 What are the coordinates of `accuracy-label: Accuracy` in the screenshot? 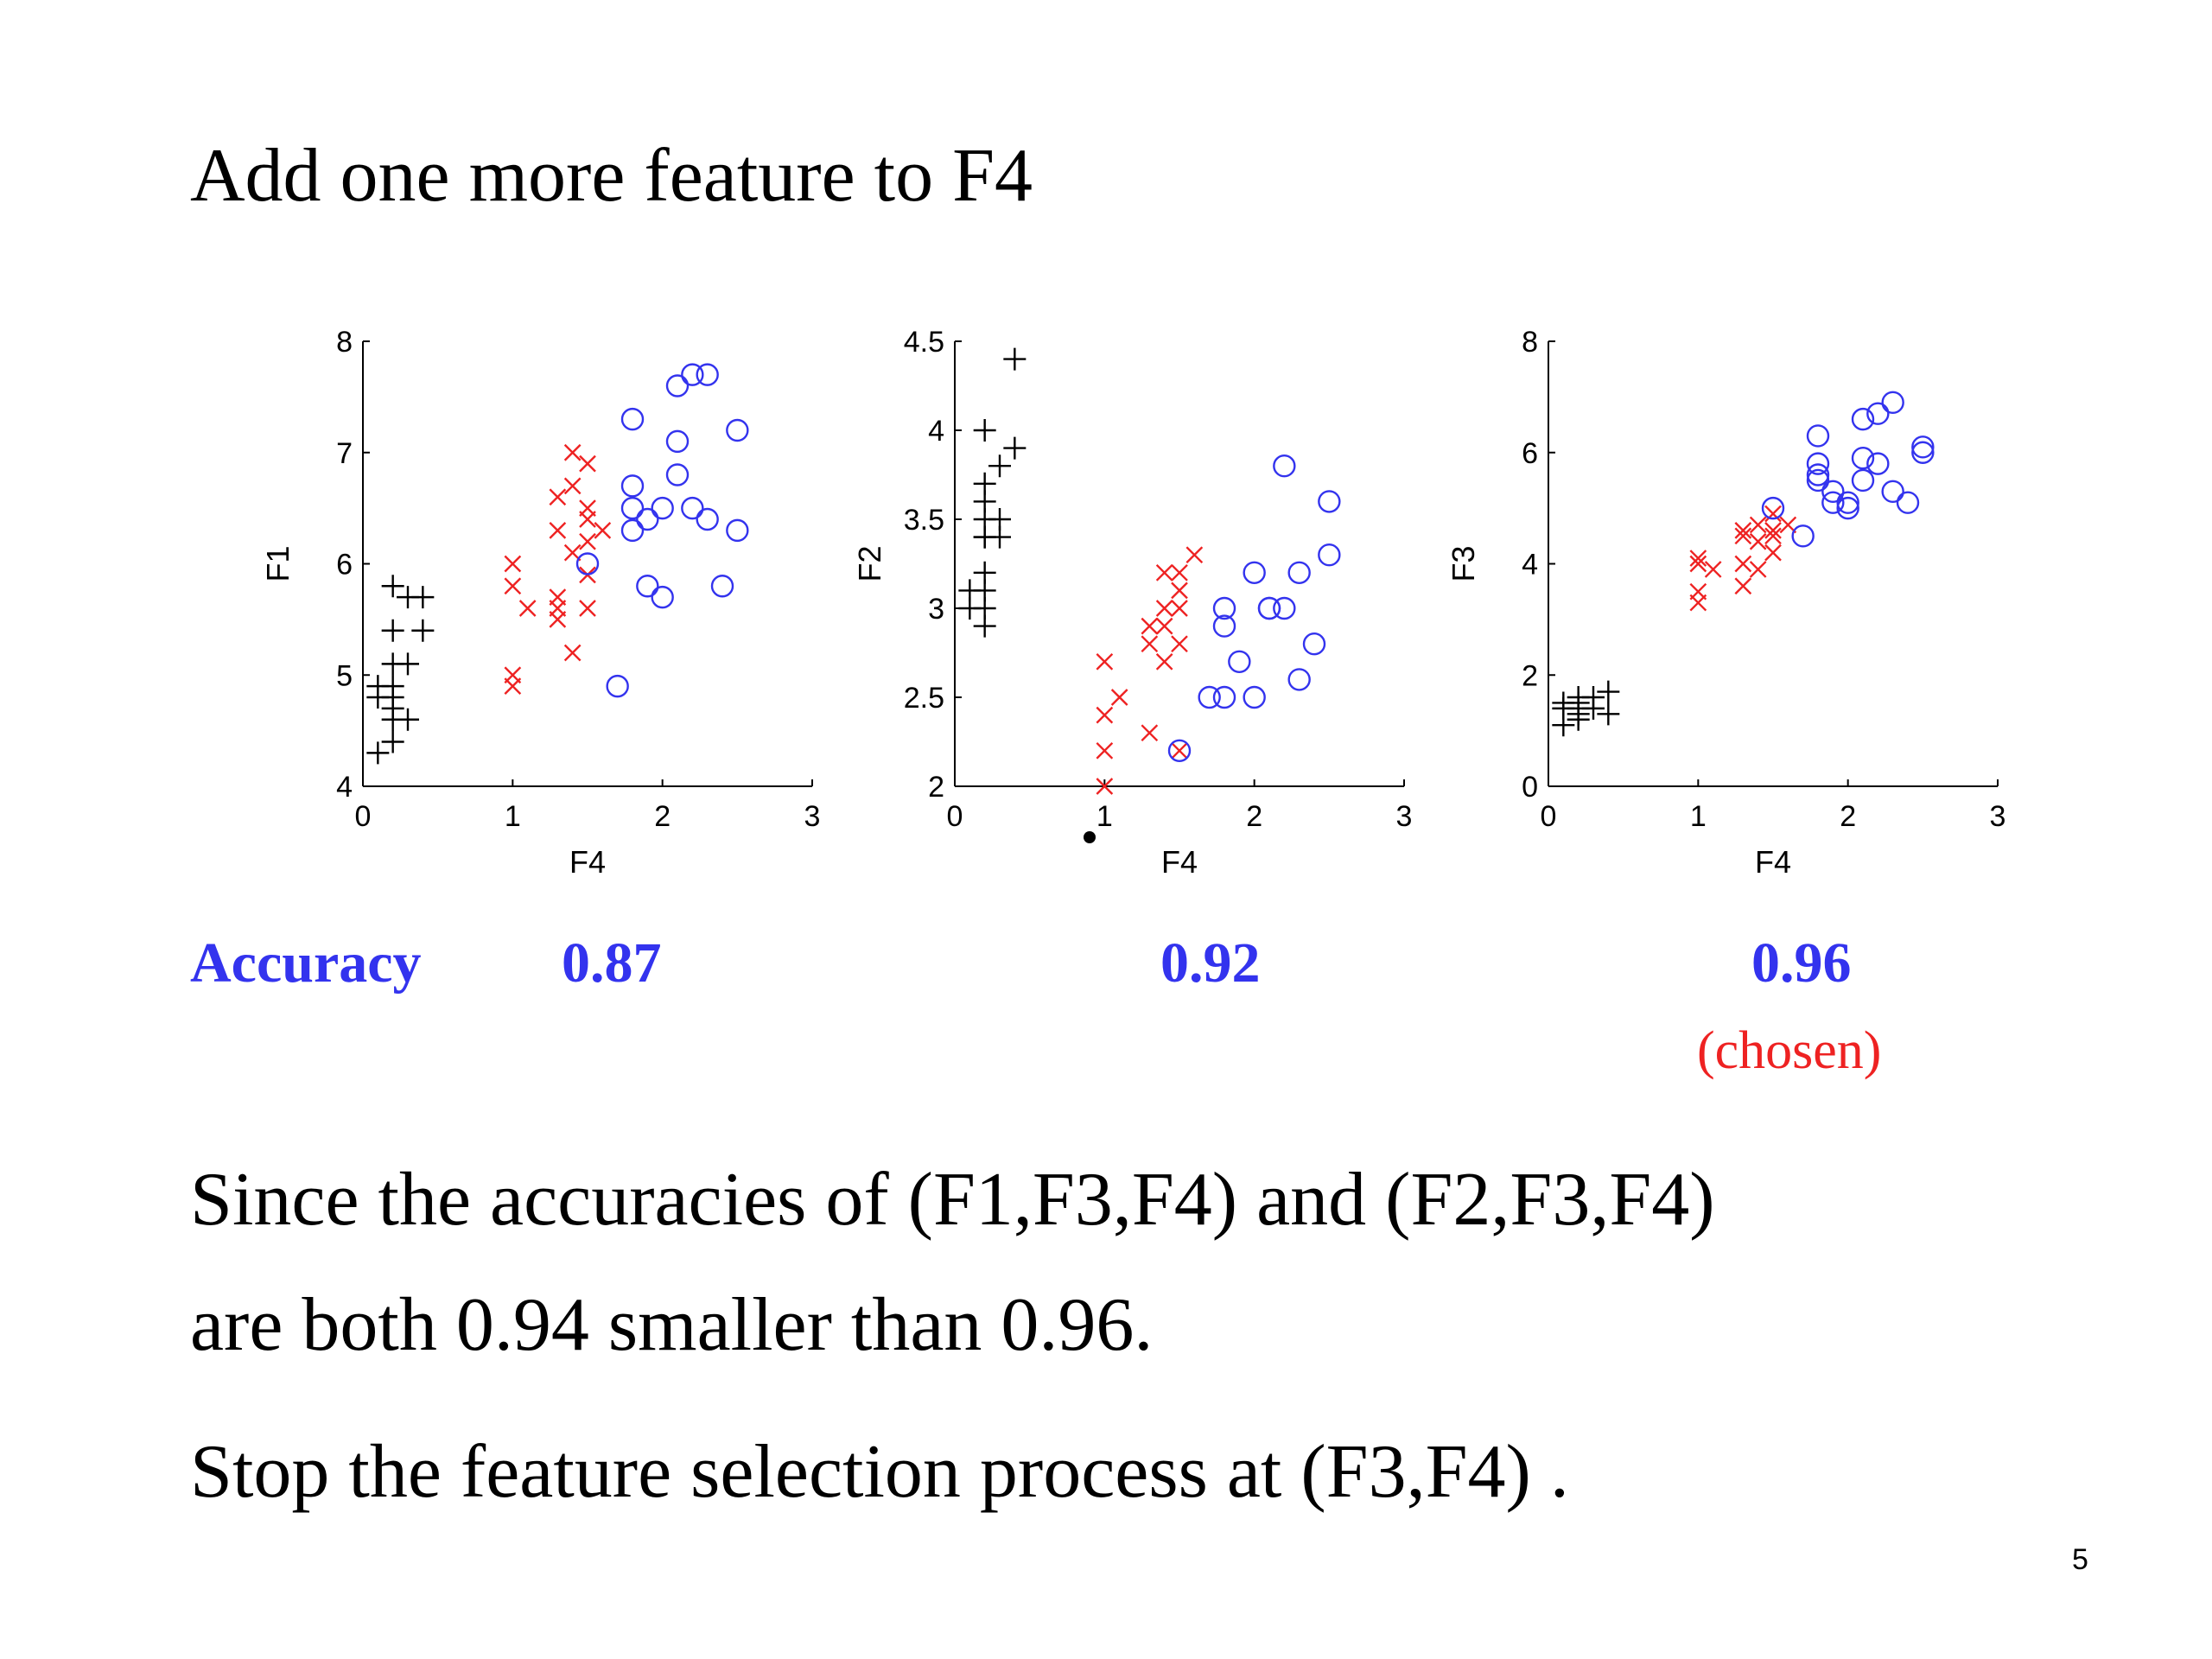 It's located at (306, 963).